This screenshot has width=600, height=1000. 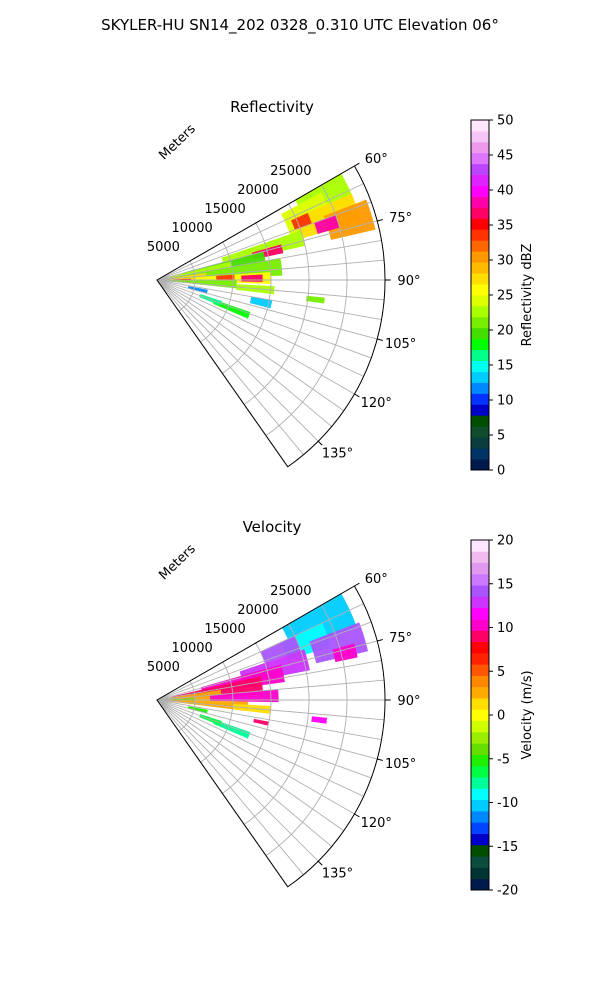 I want to click on theta-tick-label: 90°, so click(x=408, y=281).